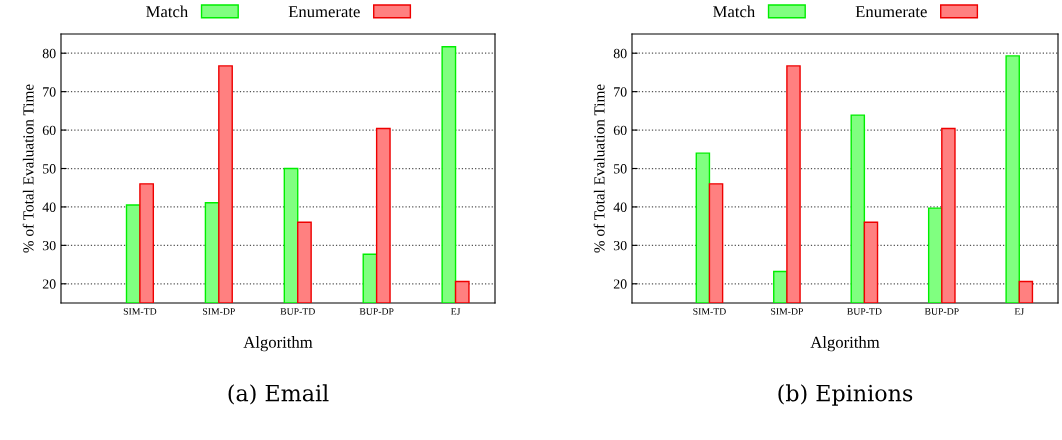 This screenshot has height=440, width=1062. What do you see at coordinates (845, 395) in the screenshot?
I see `text: (b) Epinions` at bounding box center [845, 395].